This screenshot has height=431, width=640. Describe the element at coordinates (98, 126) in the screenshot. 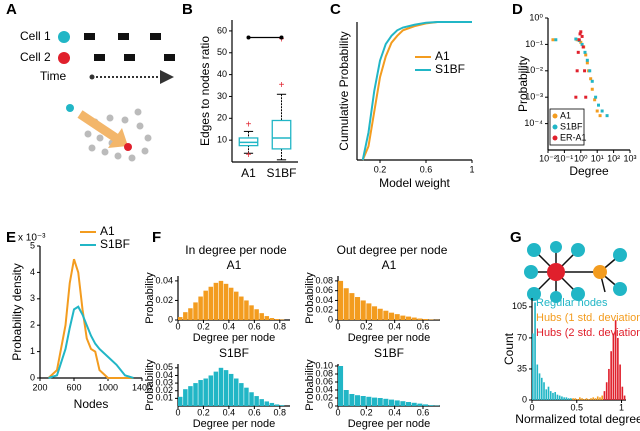

I see `arrow` at that location.